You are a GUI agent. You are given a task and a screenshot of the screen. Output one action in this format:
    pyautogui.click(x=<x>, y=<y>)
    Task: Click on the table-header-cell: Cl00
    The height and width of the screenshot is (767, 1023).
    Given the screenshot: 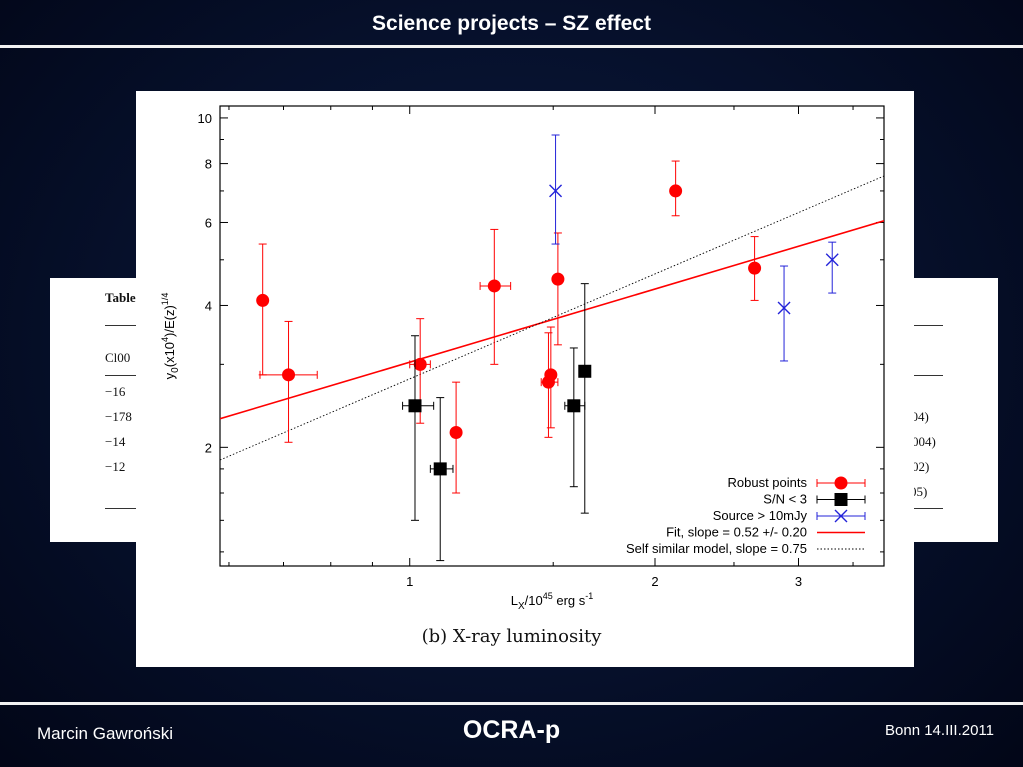 What is the action you would take?
    pyautogui.click(x=118, y=357)
    